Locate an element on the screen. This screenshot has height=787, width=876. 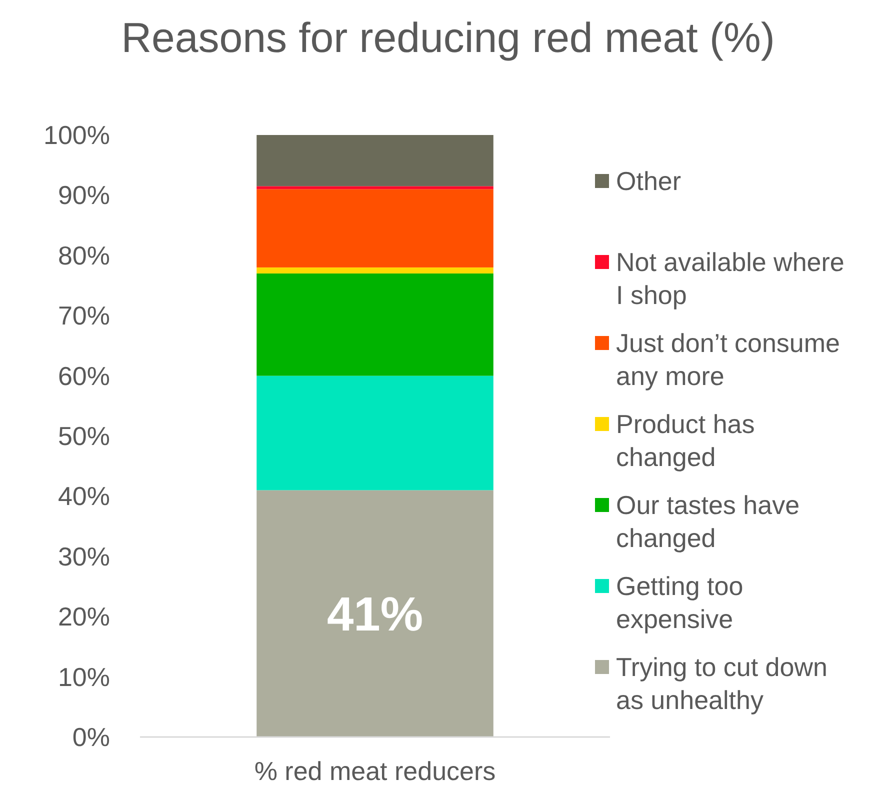
y-tick-label: 30% is located at coordinates (84, 556).